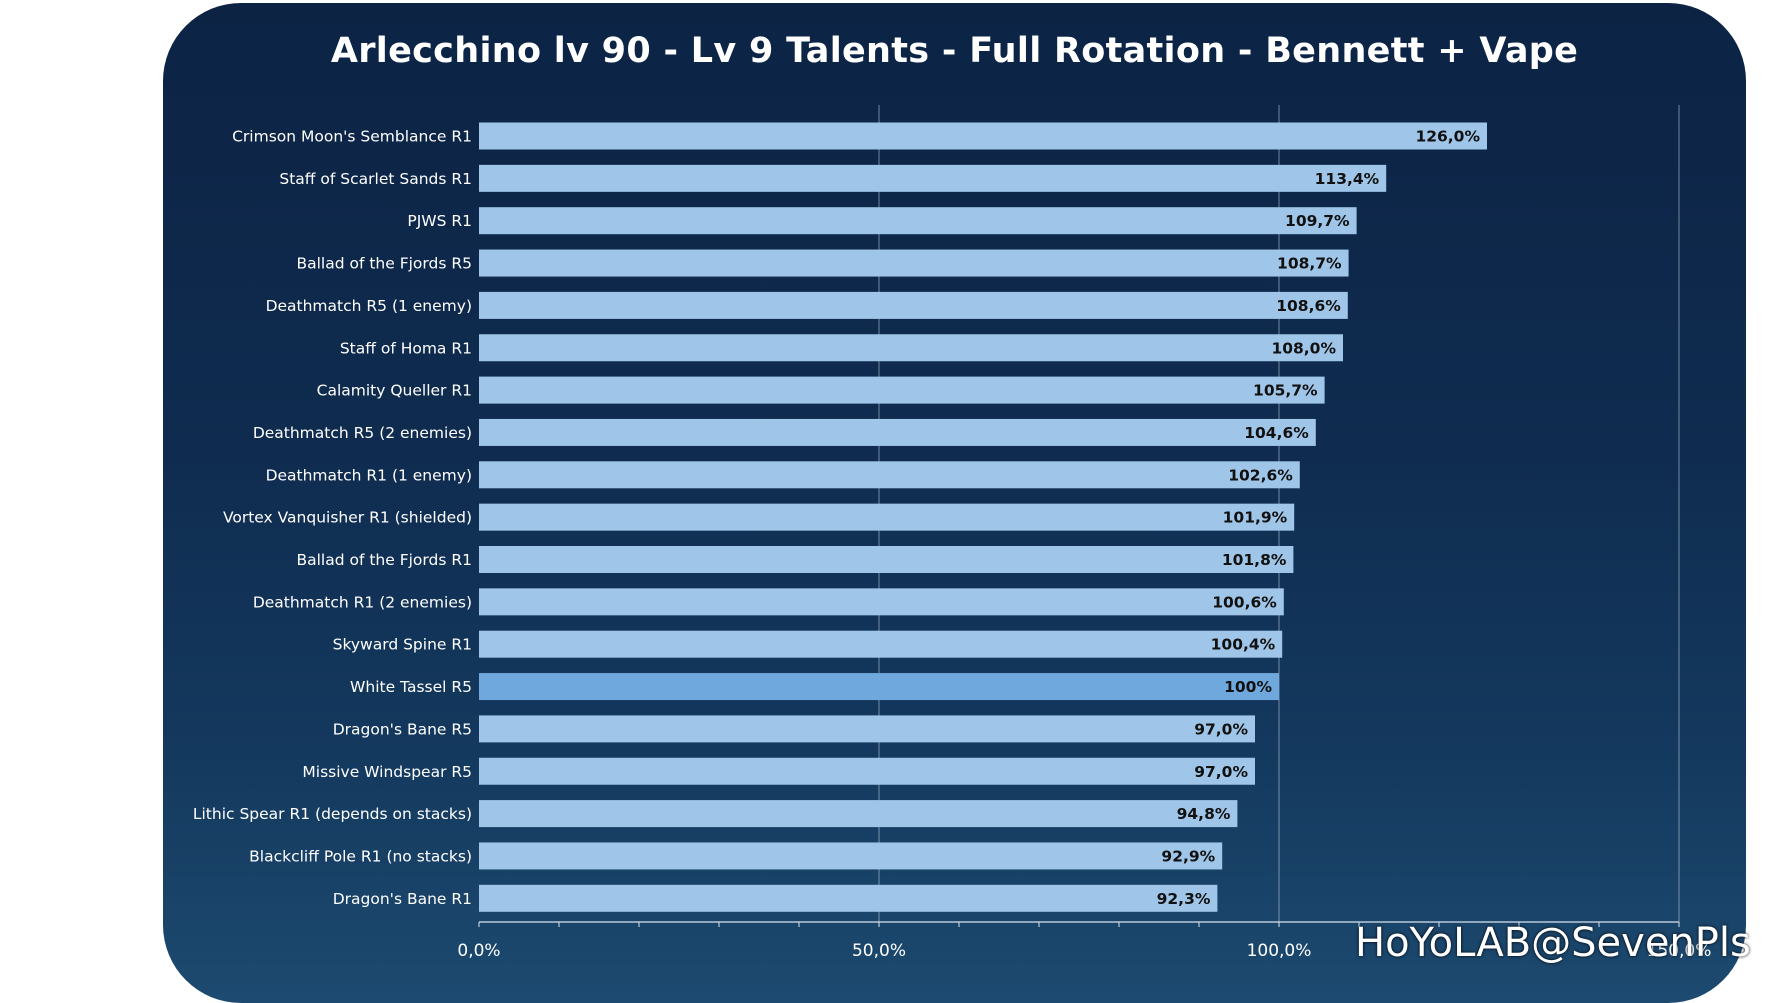 This screenshot has width=1778, height=1003. What do you see at coordinates (879, 951) in the screenshot?
I see `x-tick-label: 50,0%` at bounding box center [879, 951].